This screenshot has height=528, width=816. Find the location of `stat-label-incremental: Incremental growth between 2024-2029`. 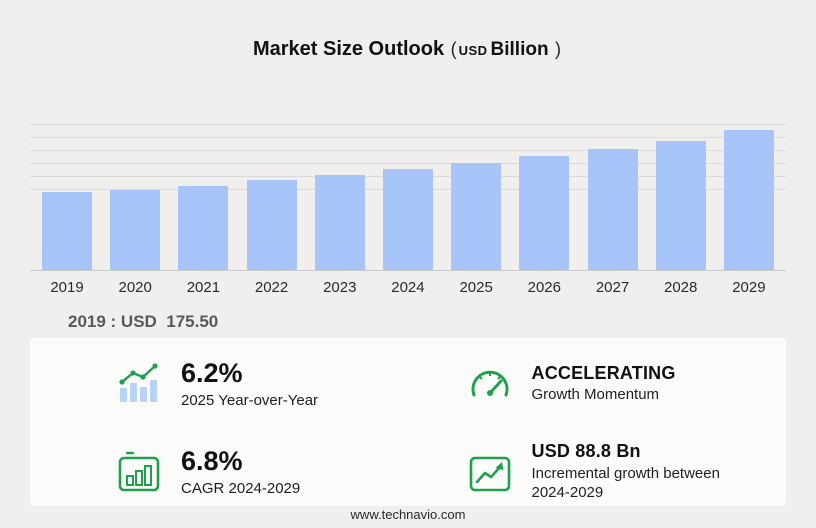

stat-label-incremental: Incremental growth between 2024-2029 is located at coordinates (625, 482).